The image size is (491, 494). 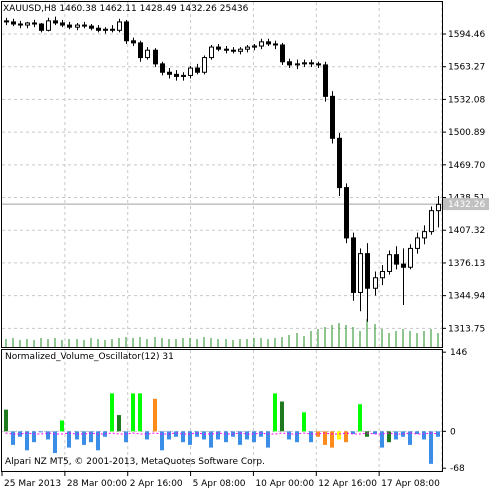 I want to click on osc-tick-label: -68, so click(x=457, y=469).